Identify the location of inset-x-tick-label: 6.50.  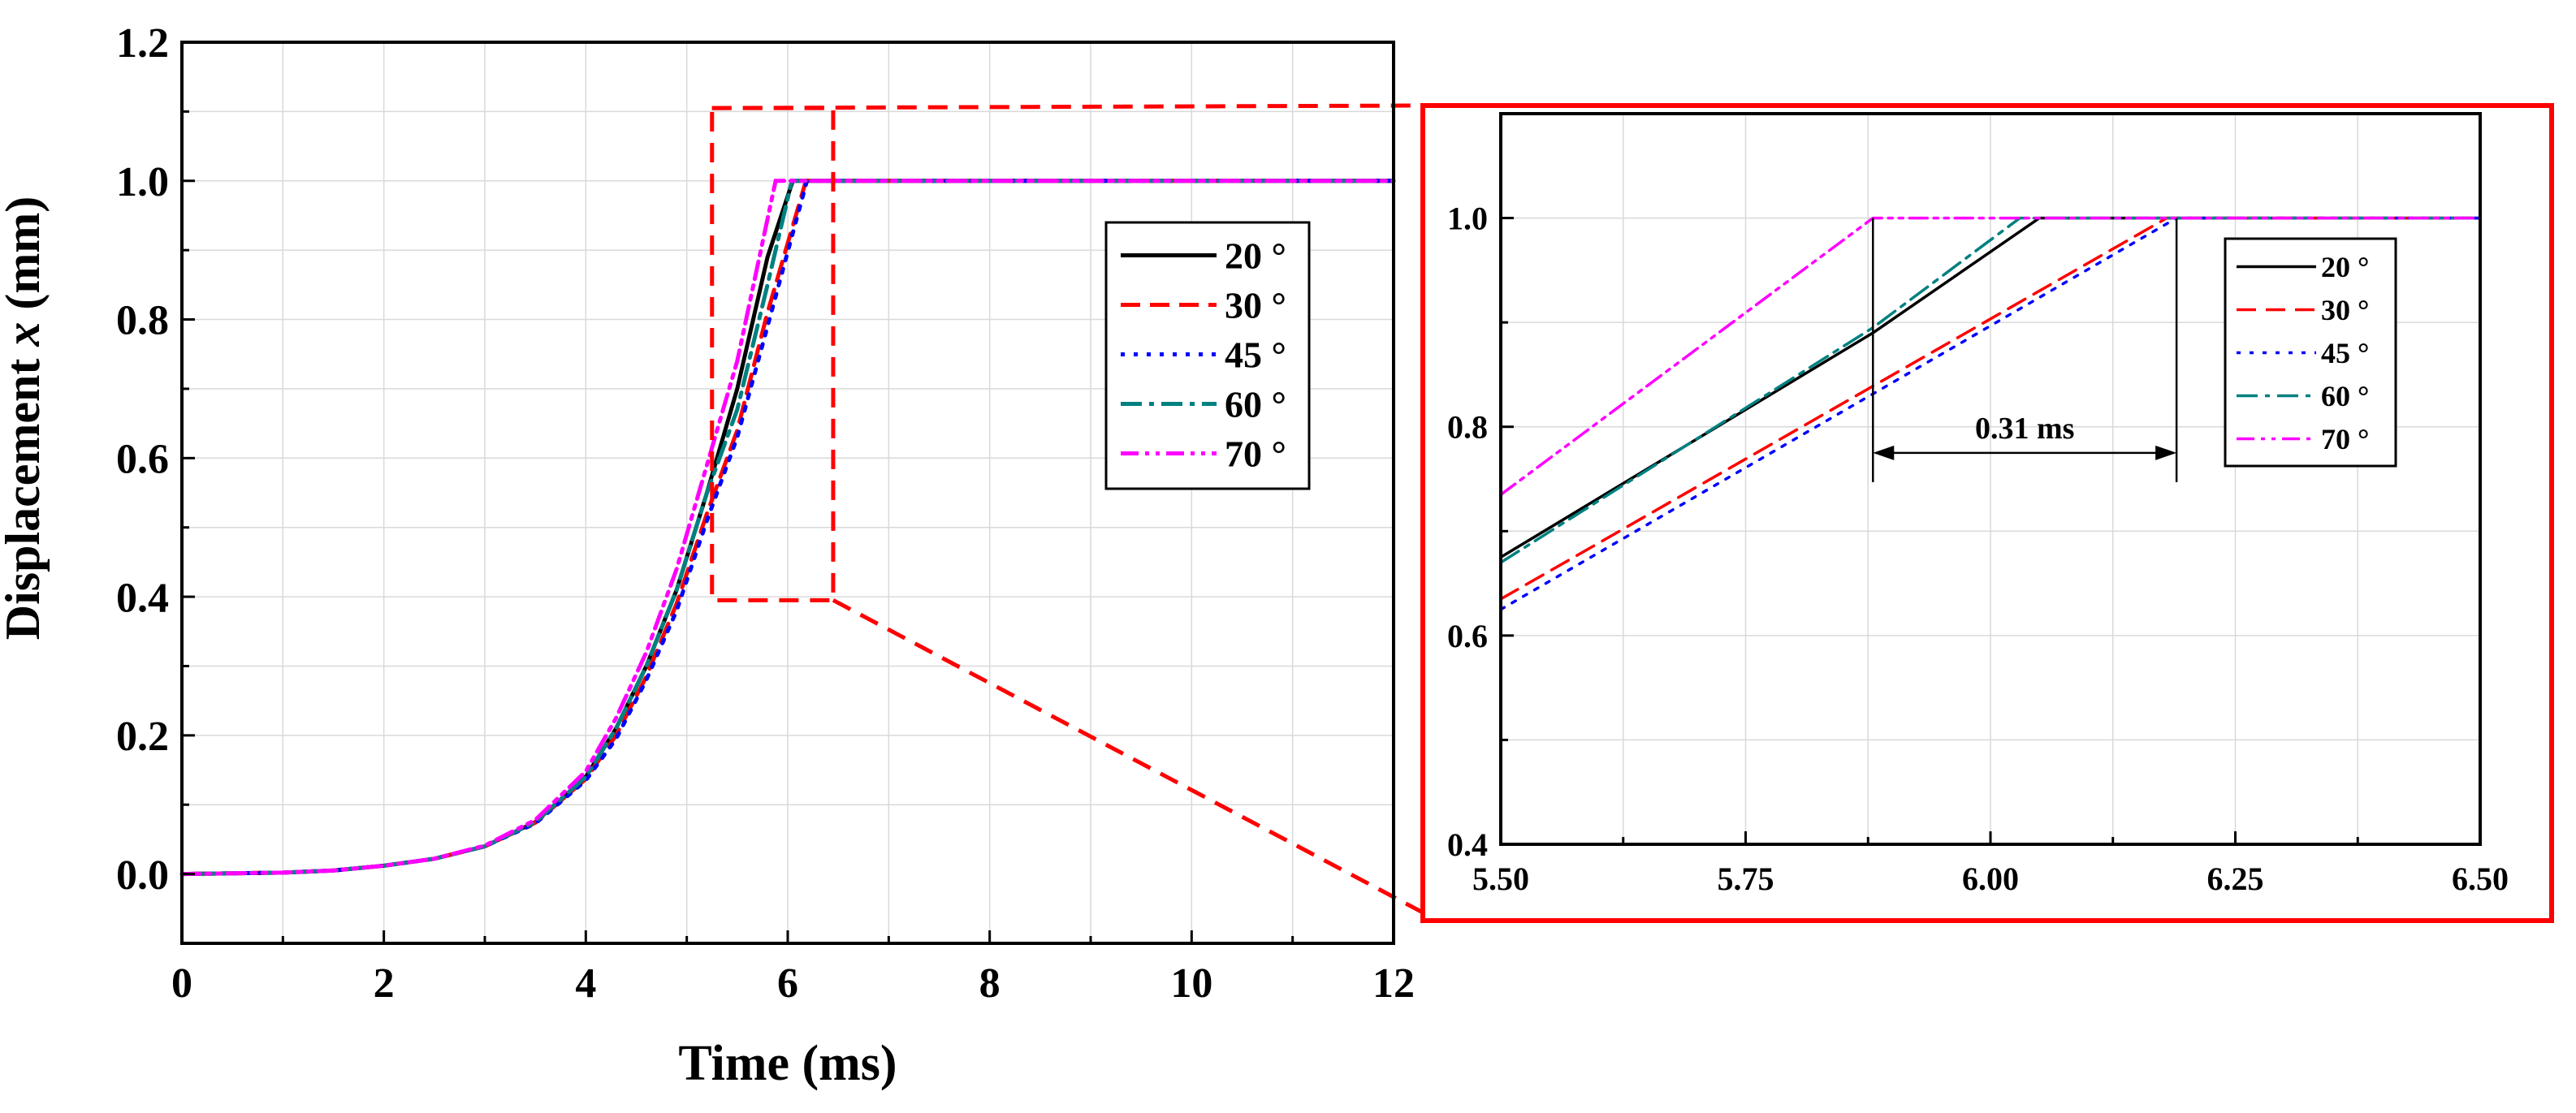
(2481, 879).